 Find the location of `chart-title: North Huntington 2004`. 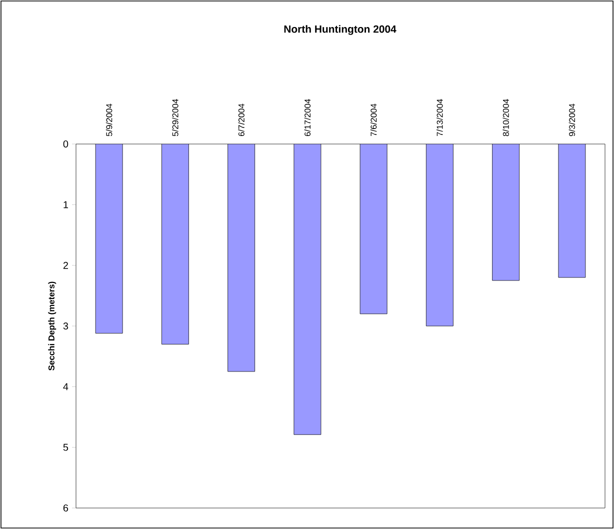

chart-title: North Huntington 2004 is located at coordinates (340, 30).